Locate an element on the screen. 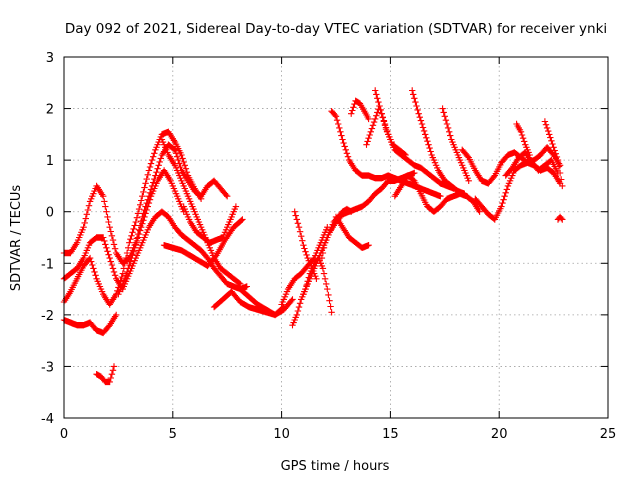  y-tick-label: -2 is located at coordinates (47, 316).